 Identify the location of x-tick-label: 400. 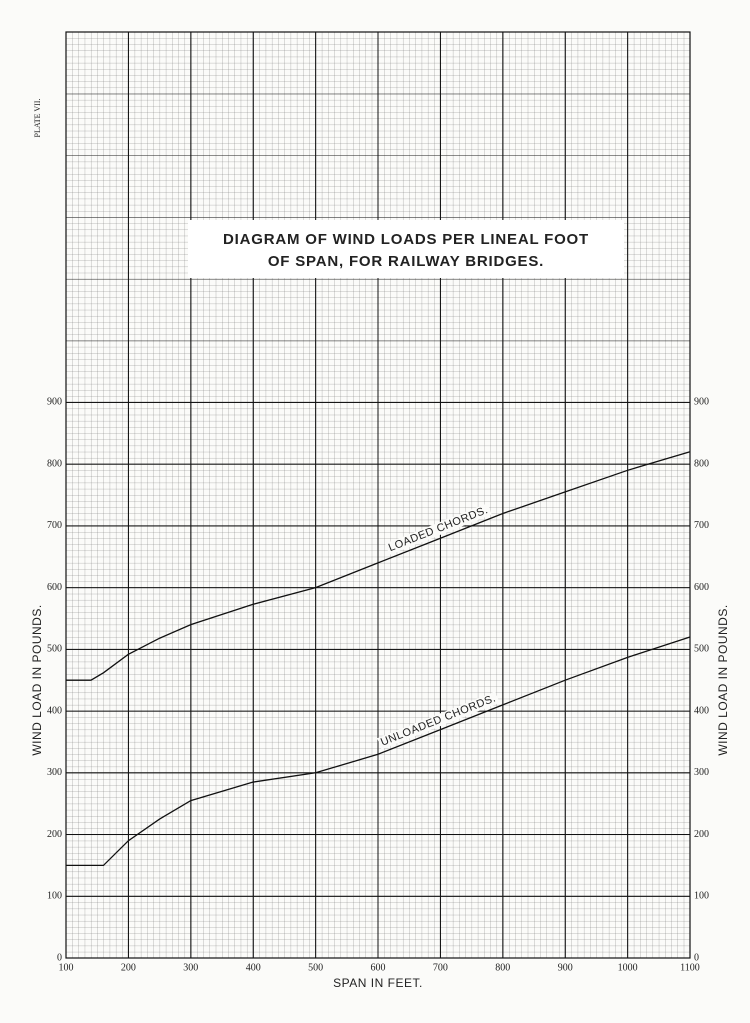
(253, 967).